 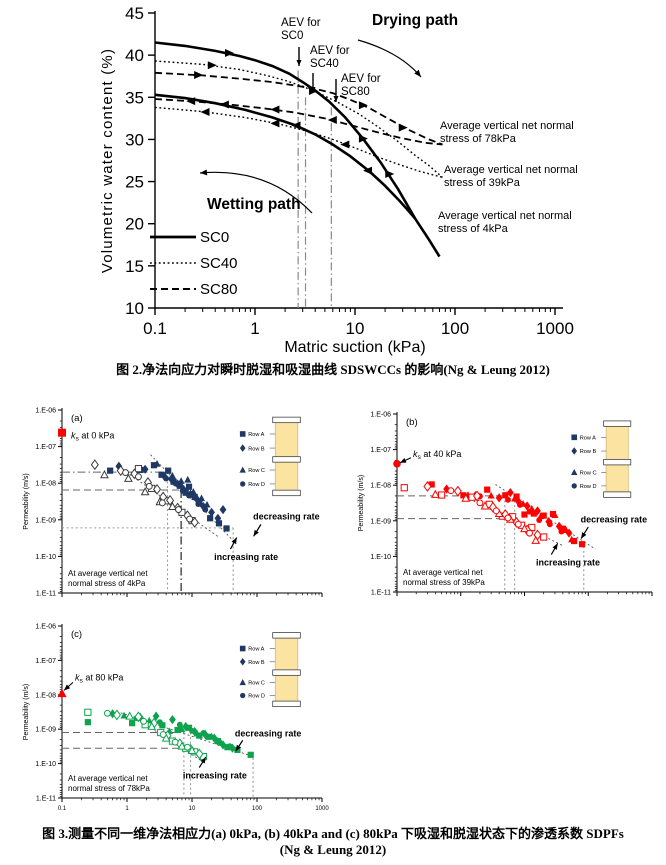 What do you see at coordinates (267, 537) in the screenshot?
I see `fig3a-rate-labels: decreasing rate increasing rate` at bounding box center [267, 537].